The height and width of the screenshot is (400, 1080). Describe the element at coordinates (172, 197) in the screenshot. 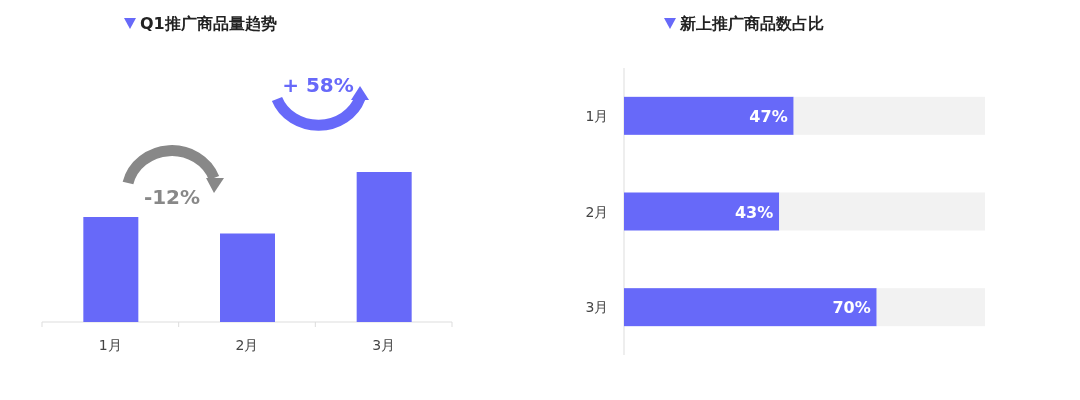

I see `annotation: -12%` at that location.